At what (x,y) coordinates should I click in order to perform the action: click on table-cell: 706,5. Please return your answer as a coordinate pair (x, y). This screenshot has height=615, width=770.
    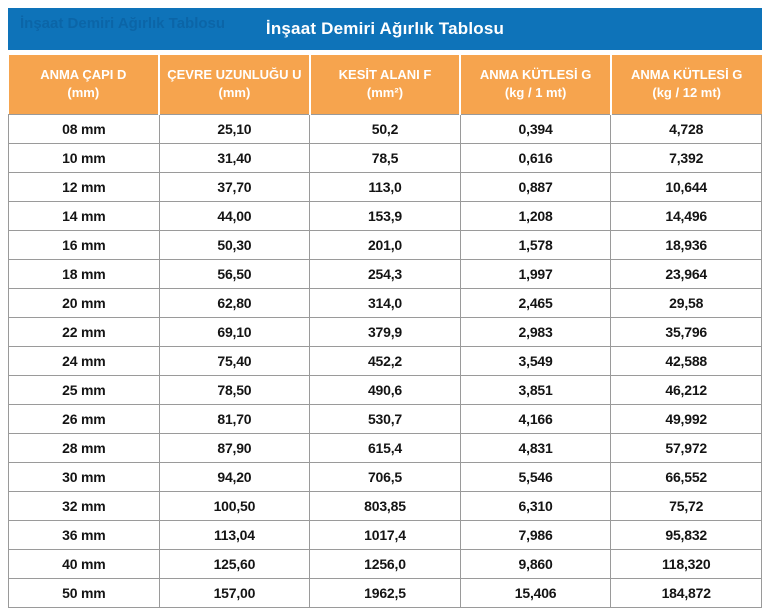
    Looking at the image, I should click on (385, 476).